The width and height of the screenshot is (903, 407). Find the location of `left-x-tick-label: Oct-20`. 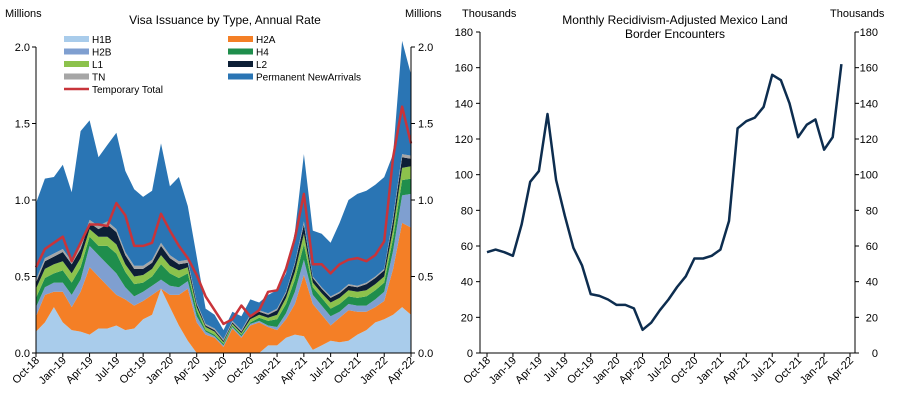

left-x-tick-label: Oct-20 is located at coordinates (241, 371).